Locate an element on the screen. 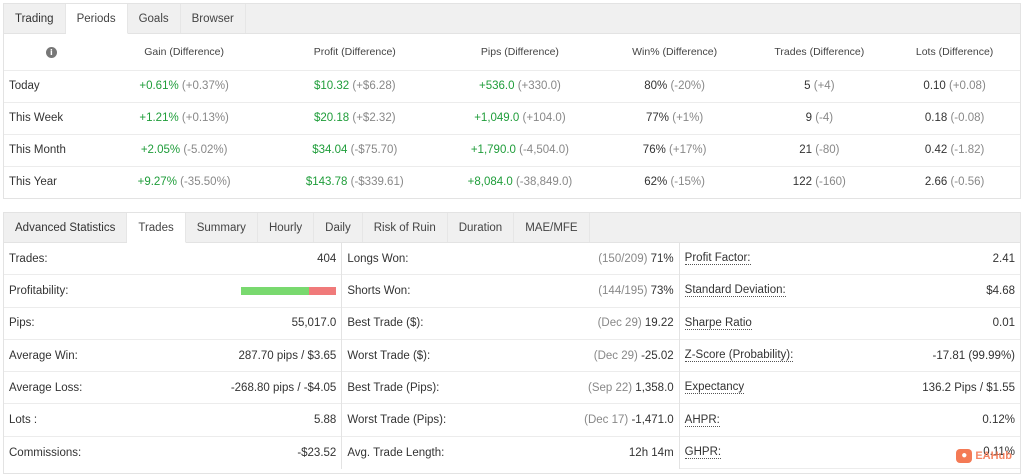 The width and height of the screenshot is (1024, 476). stat-label: Commissions: is located at coordinates (45, 452).